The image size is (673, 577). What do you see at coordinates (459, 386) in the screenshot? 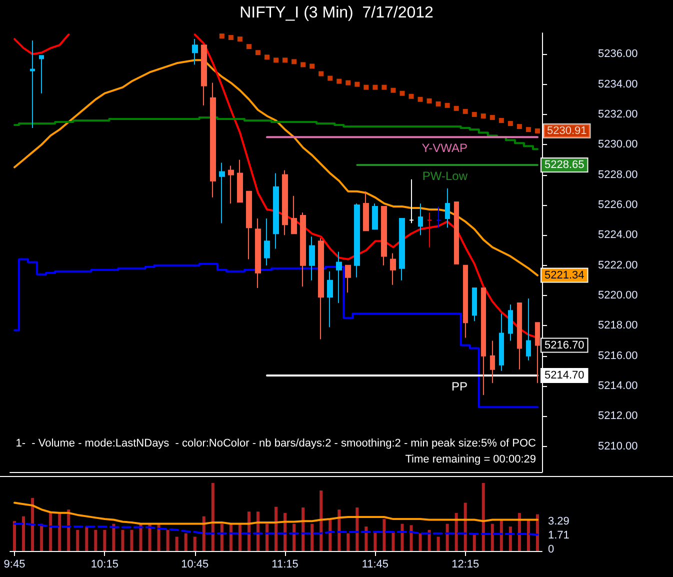
I see `series-label: PP` at bounding box center [459, 386].